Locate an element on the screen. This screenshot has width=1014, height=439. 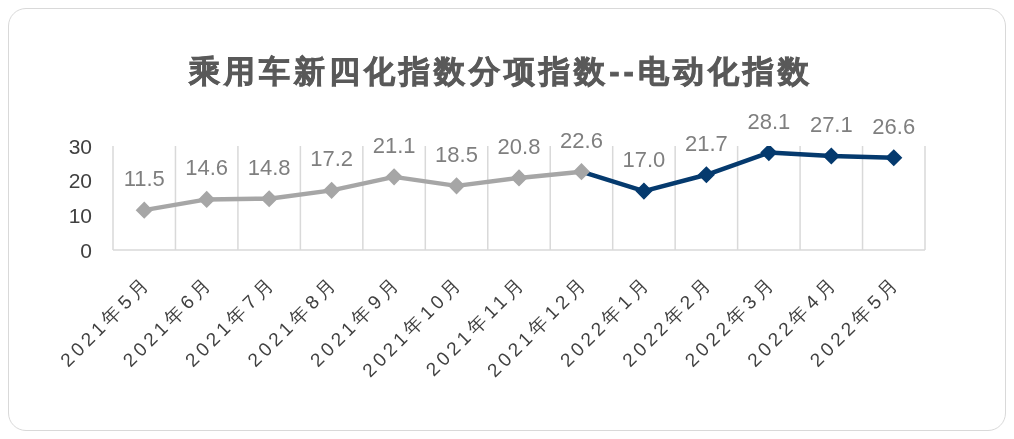
y-tick-label: 0 is located at coordinates (86, 250).